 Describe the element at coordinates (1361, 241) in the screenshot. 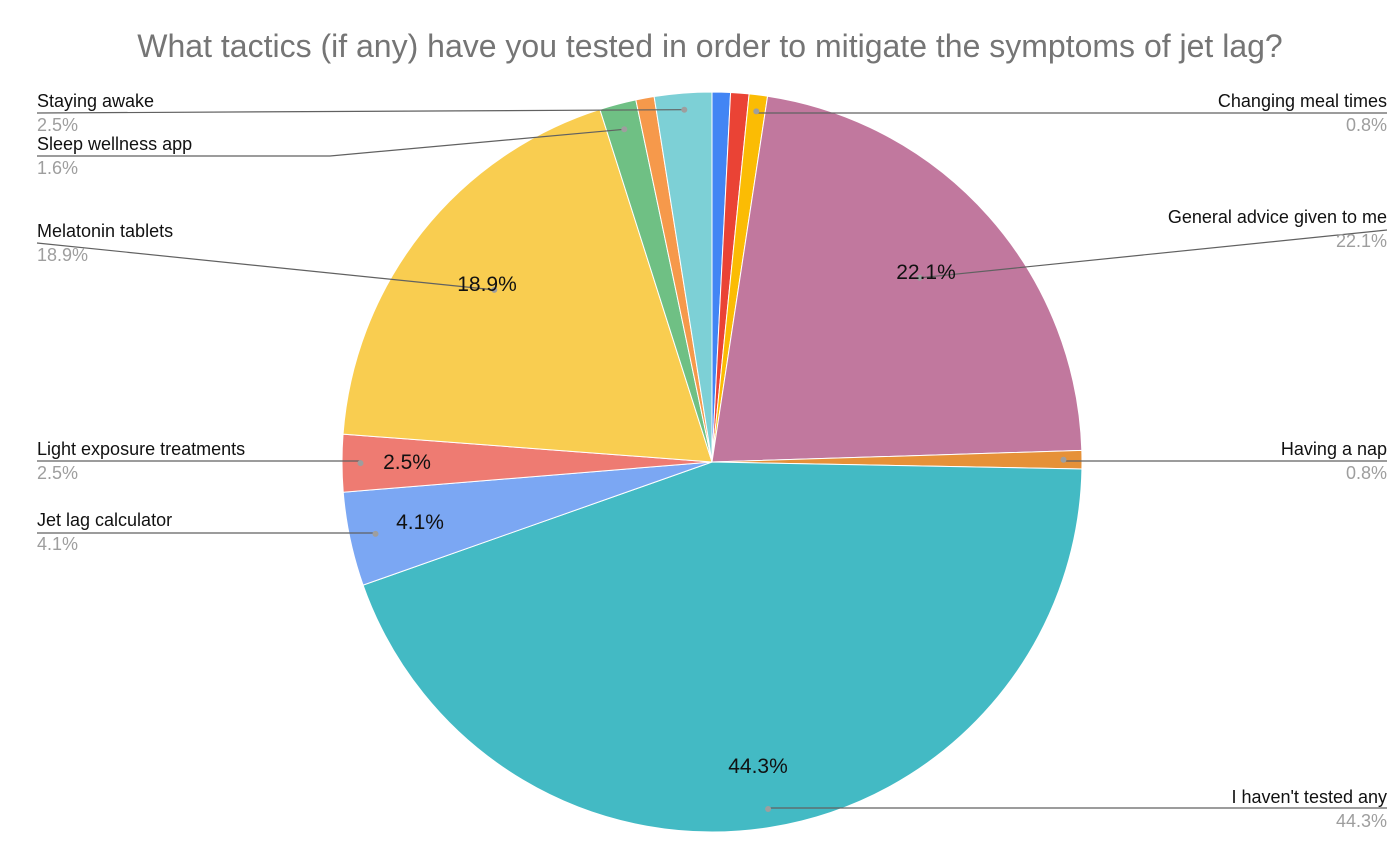

I see `callout-pct-general-advice: 22.1%` at that location.